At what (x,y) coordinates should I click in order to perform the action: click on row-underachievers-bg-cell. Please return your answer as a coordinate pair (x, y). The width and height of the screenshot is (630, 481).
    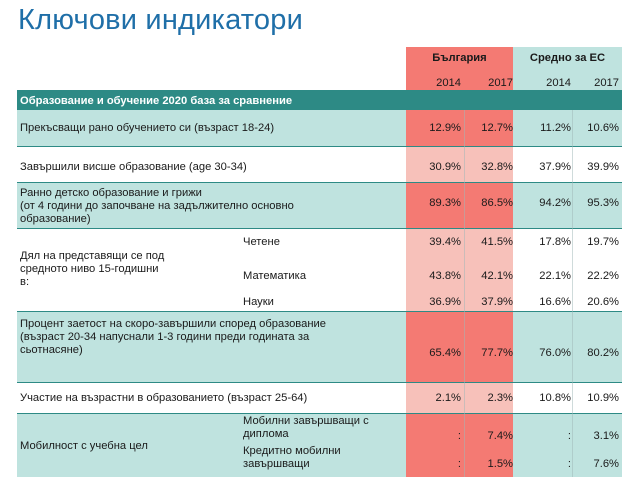
    Looking at the image, I should click on (459, 270).